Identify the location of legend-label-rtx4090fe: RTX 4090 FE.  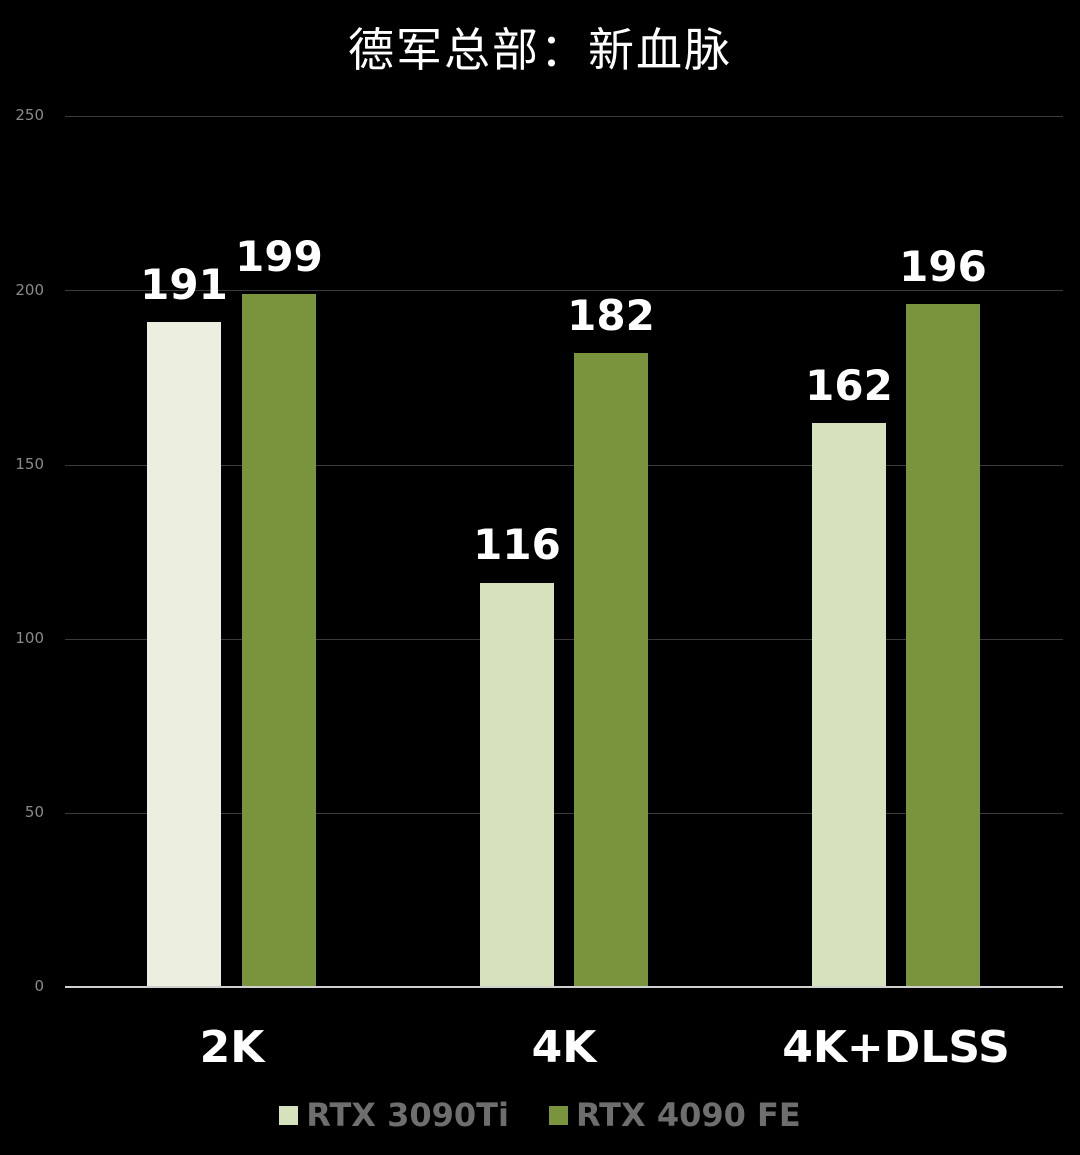
(688, 1115).